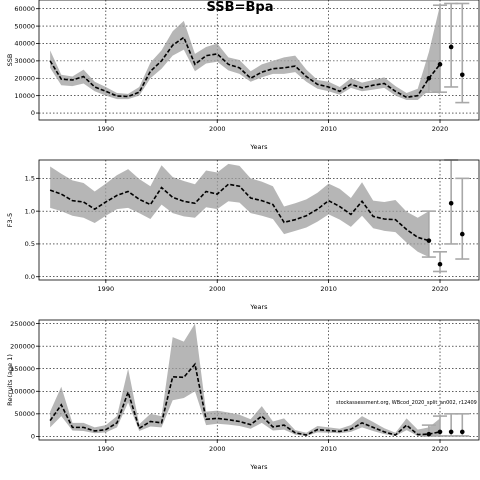  Describe the element at coordinates (24, 61) in the screenshot. I see `y-tick-label: 30000` at that location.